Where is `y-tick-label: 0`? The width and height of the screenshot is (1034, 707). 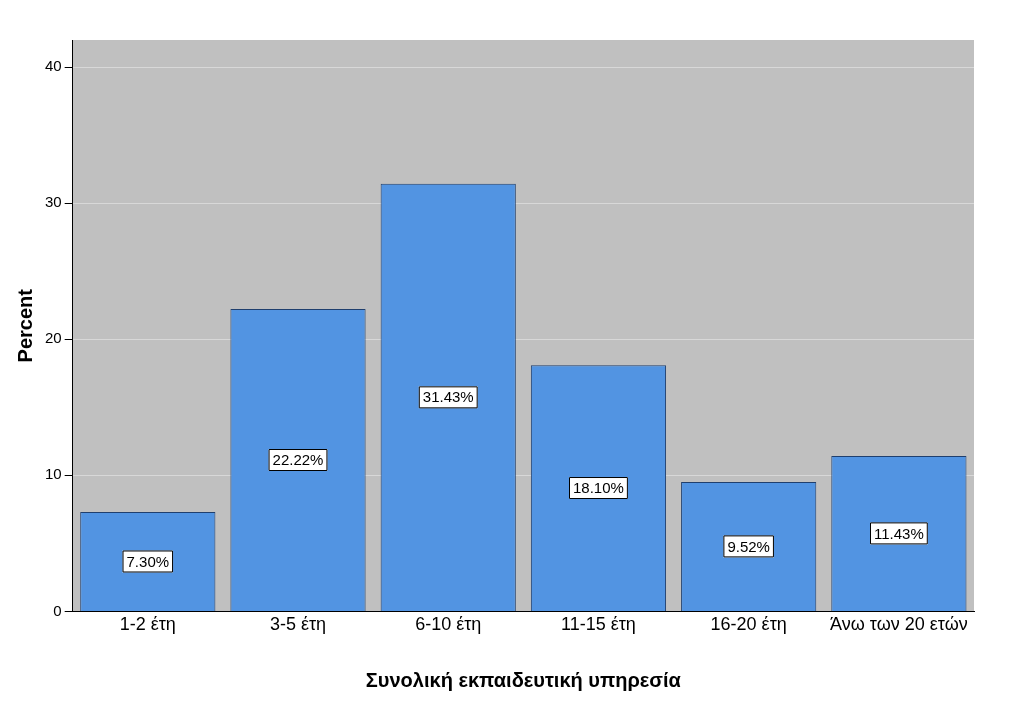 y-tick-label: 0 is located at coordinates (57, 610).